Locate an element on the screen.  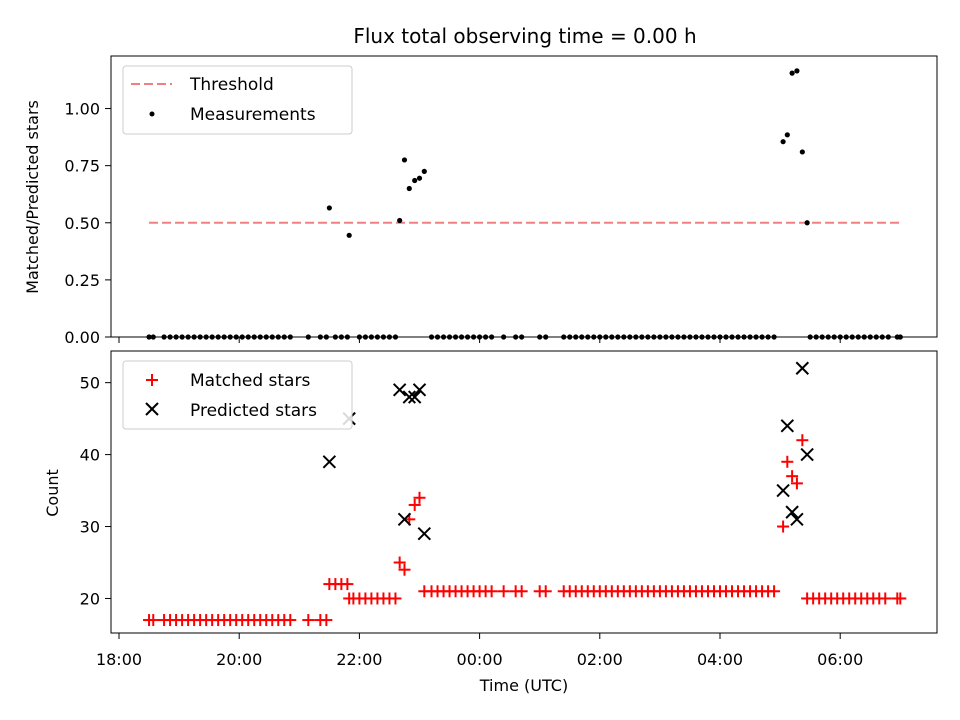
x-tick-label: 20:00 is located at coordinates (239, 659).